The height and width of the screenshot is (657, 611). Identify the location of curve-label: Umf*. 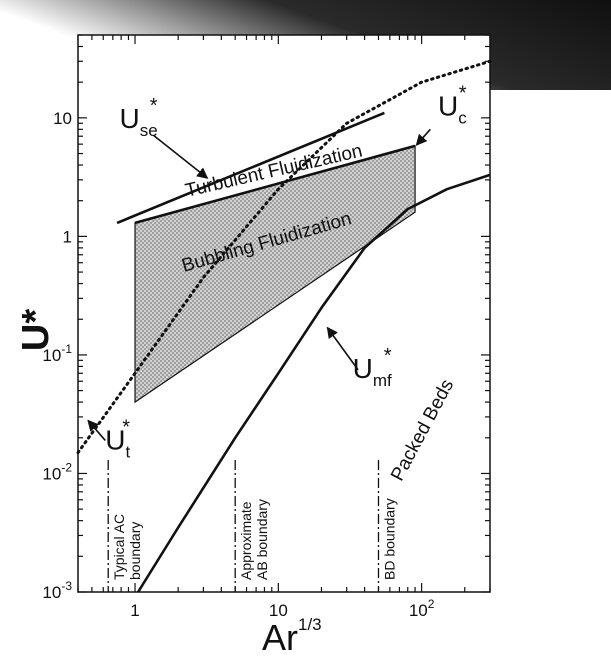
(372, 367).